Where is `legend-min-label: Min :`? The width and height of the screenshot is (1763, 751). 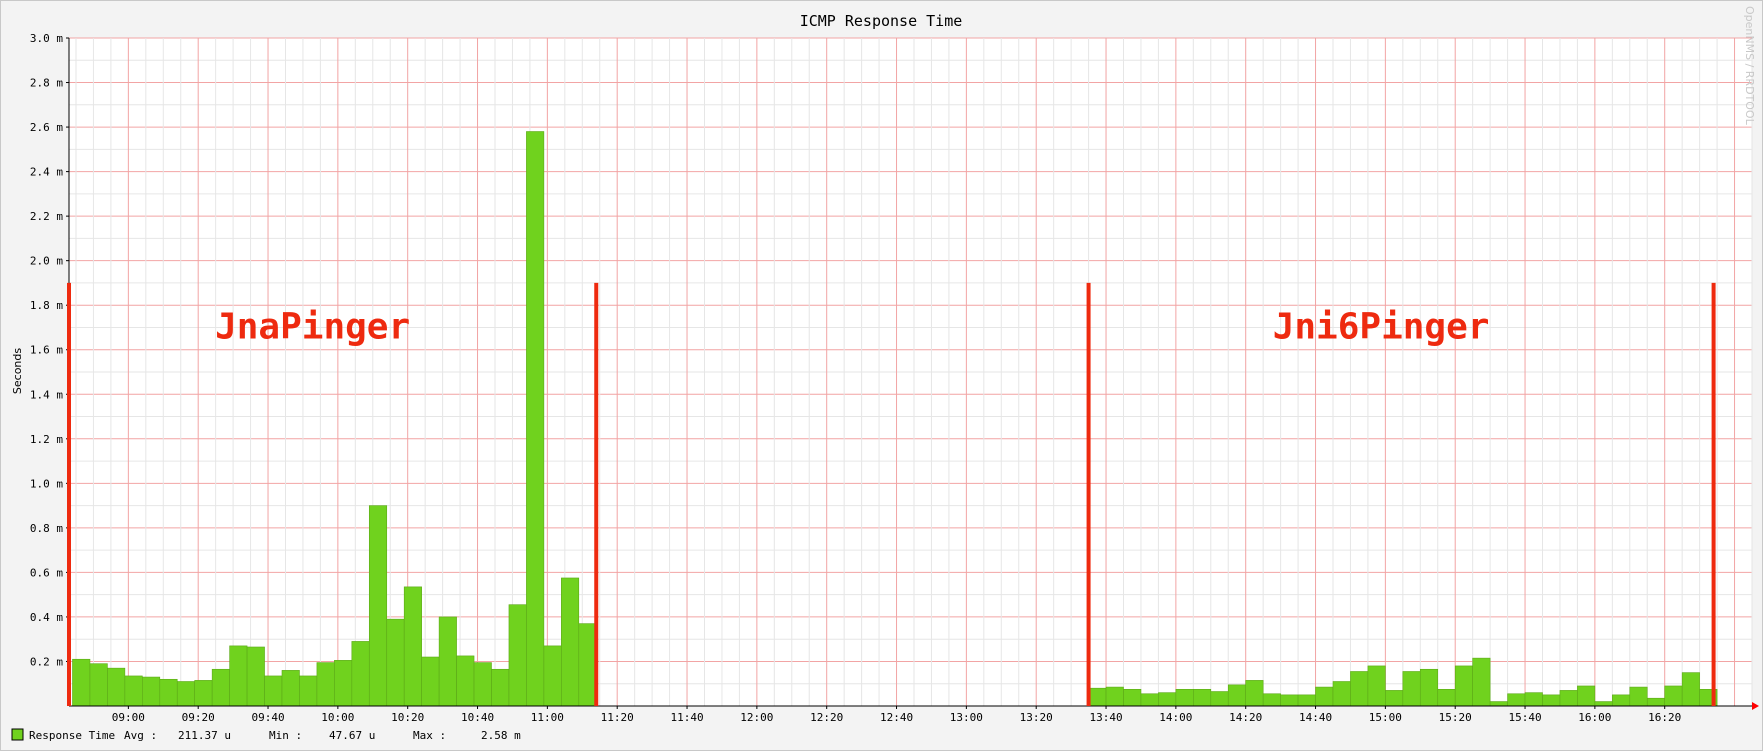 legend-min-label: Min : is located at coordinates (285, 735).